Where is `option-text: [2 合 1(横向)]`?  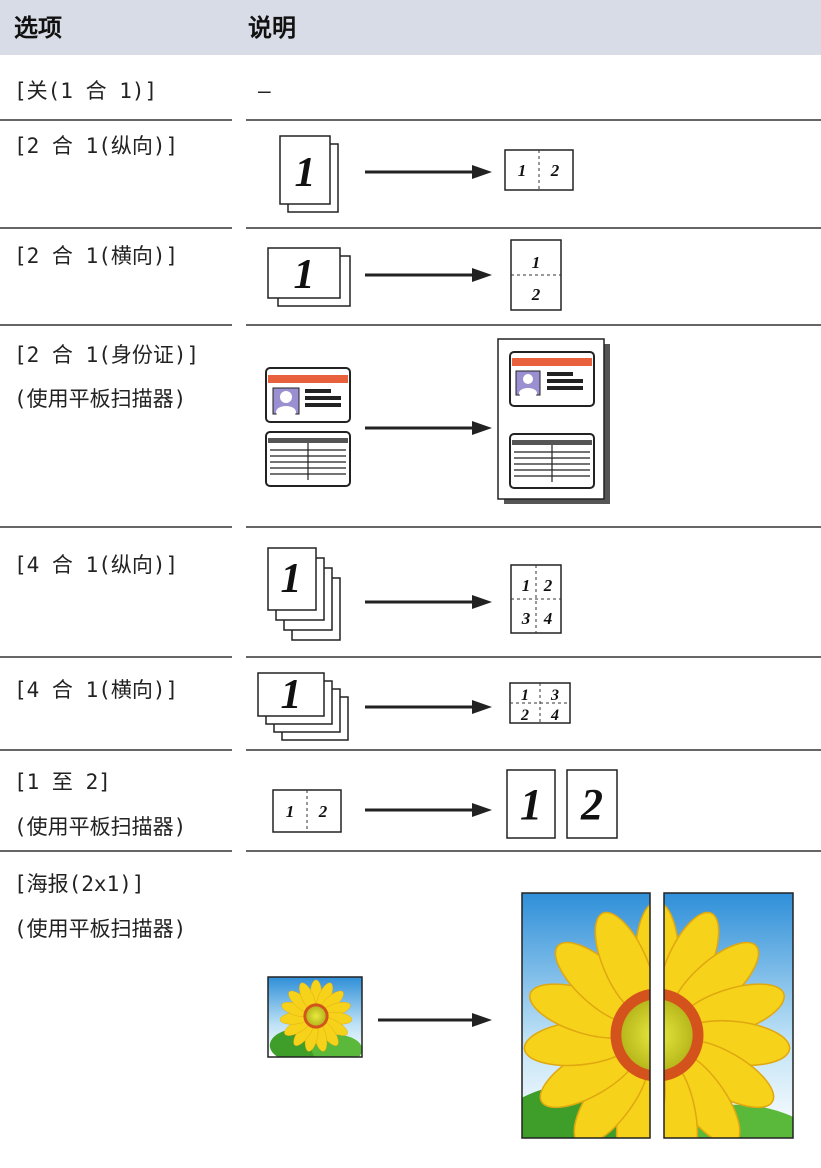 option-text: [2 合 1(横向)] is located at coordinates (96, 256).